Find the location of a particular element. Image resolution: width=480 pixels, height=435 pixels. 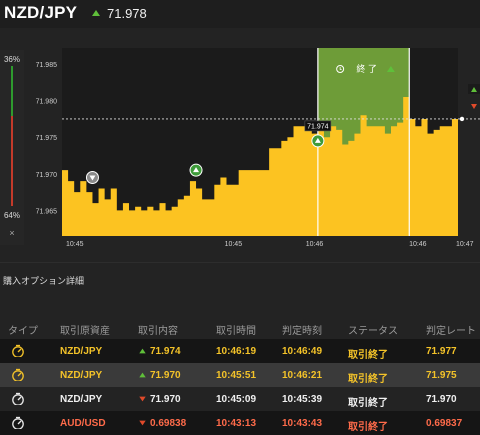

y-tick-label: 71.965 is located at coordinates (47, 211).